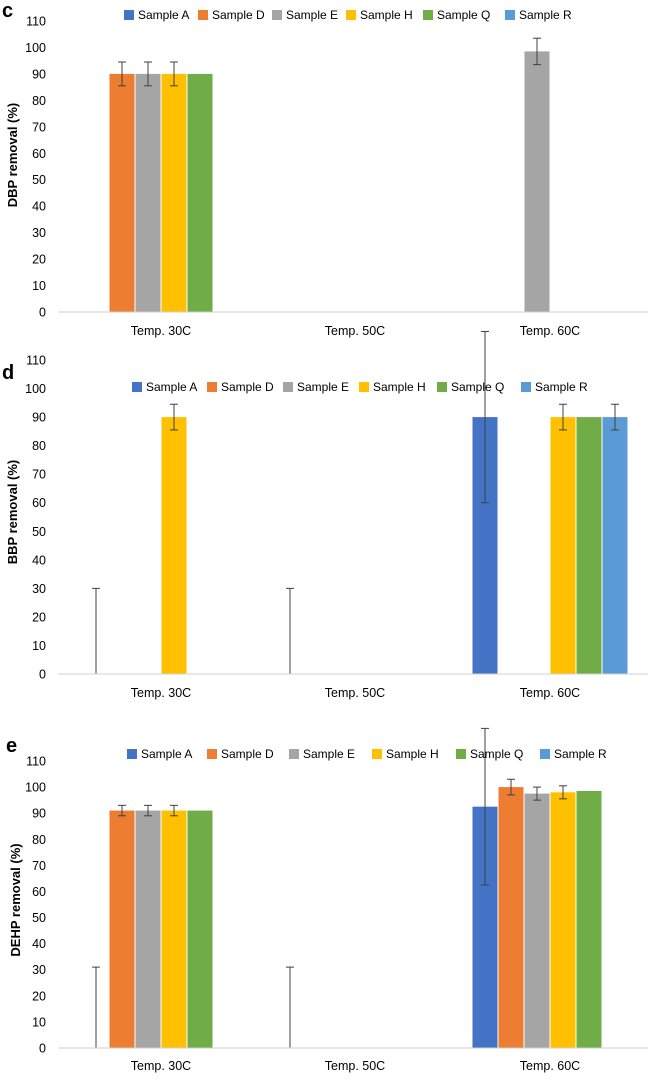 Image resolution: width=648 pixels, height=1080 pixels. Describe the element at coordinates (329, 62) in the screenshot. I see `error-bars` at that location.